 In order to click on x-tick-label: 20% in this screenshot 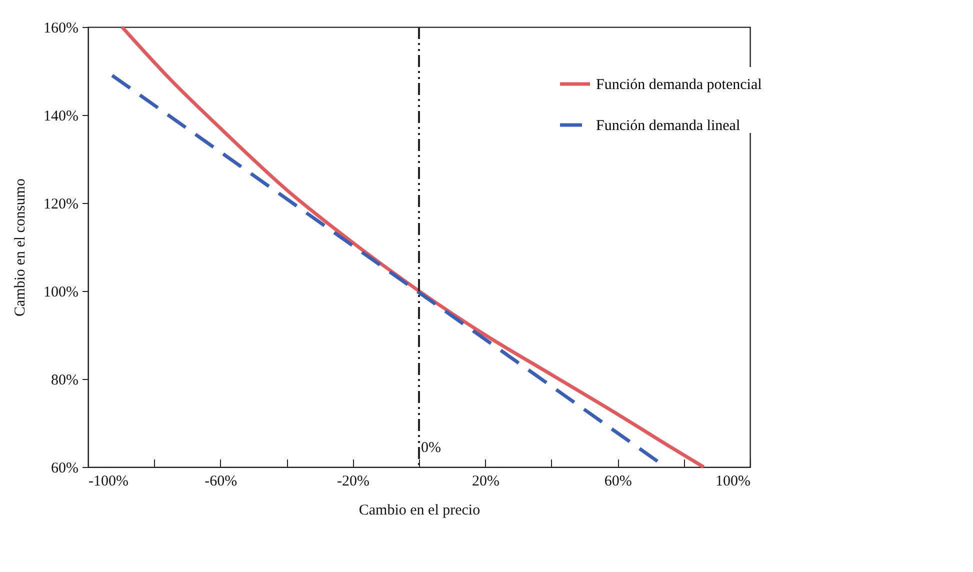, I will do `click(486, 482)`.